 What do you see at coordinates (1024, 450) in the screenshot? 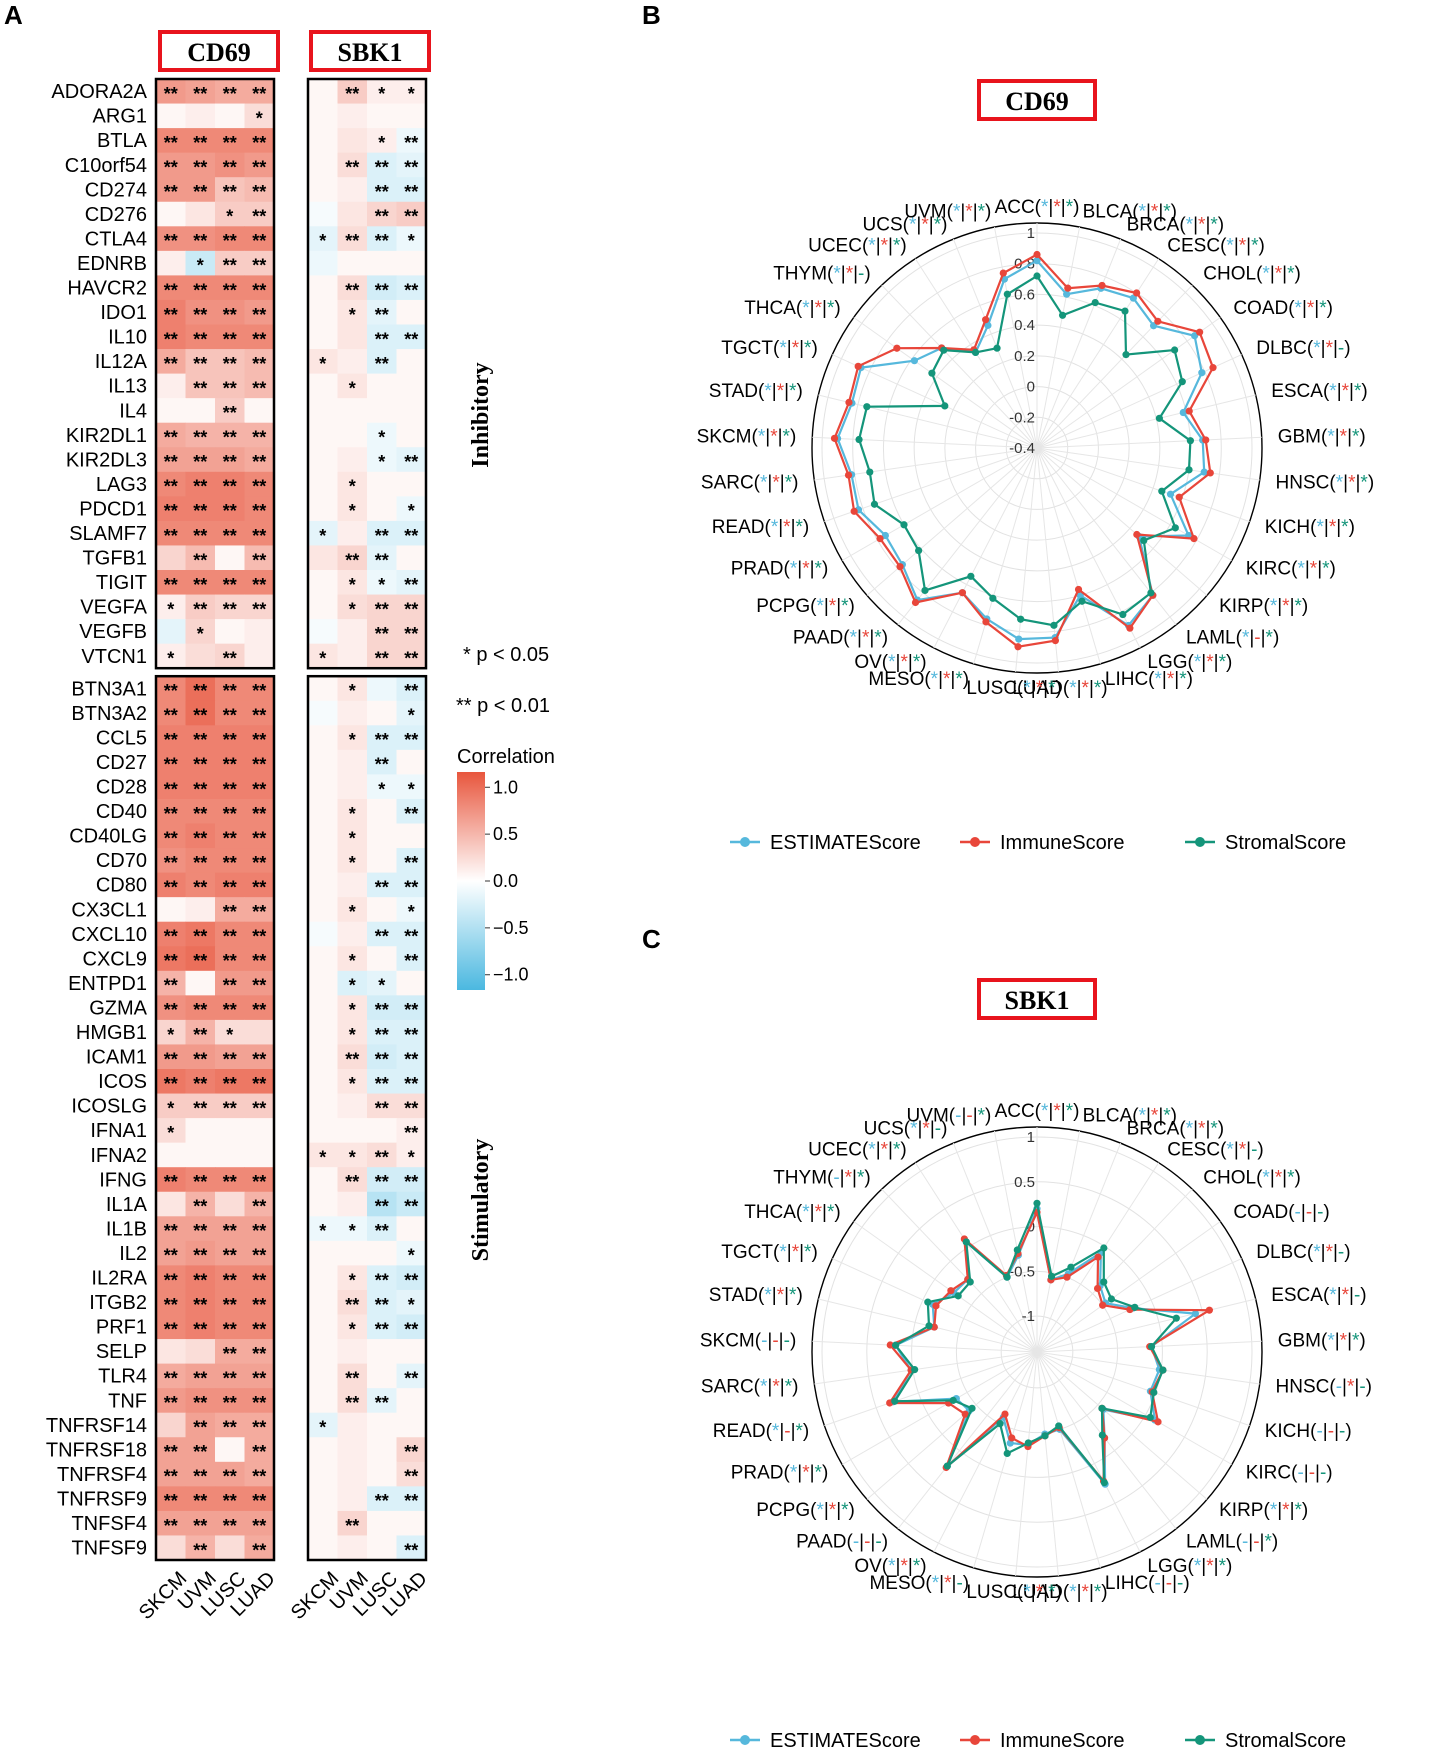
I see `radar-series-stromalscore` at bounding box center [1024, 450].